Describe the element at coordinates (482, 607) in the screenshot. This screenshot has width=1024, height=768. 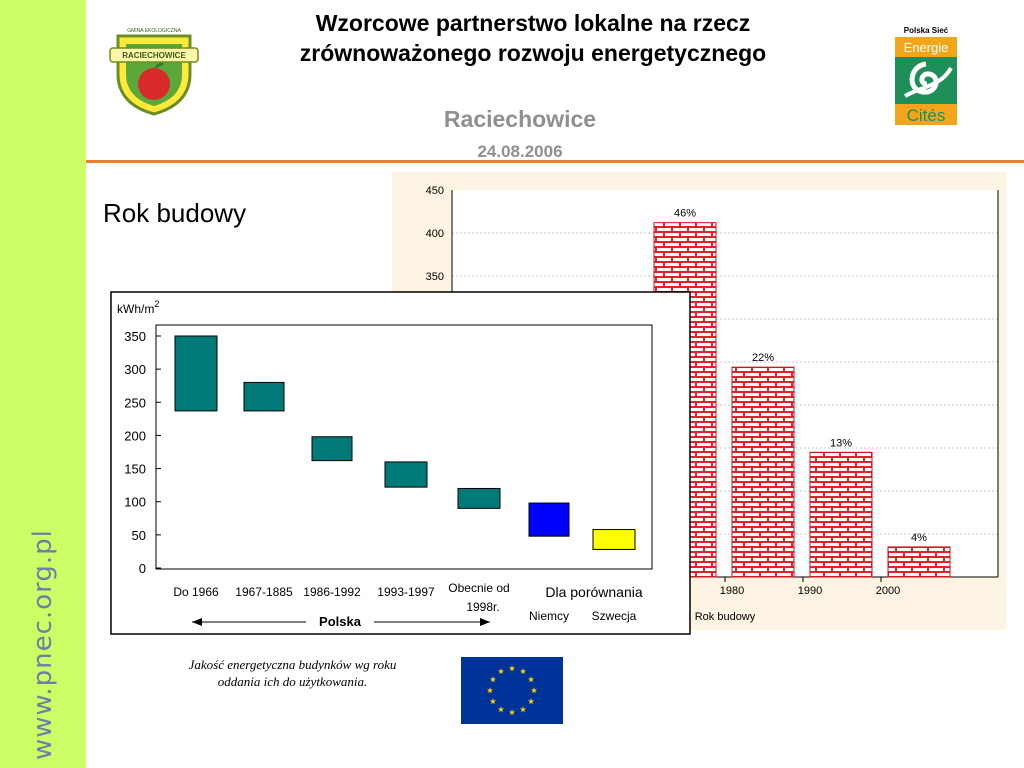
I see `range-x-label-line2: 1998r.` at that location.